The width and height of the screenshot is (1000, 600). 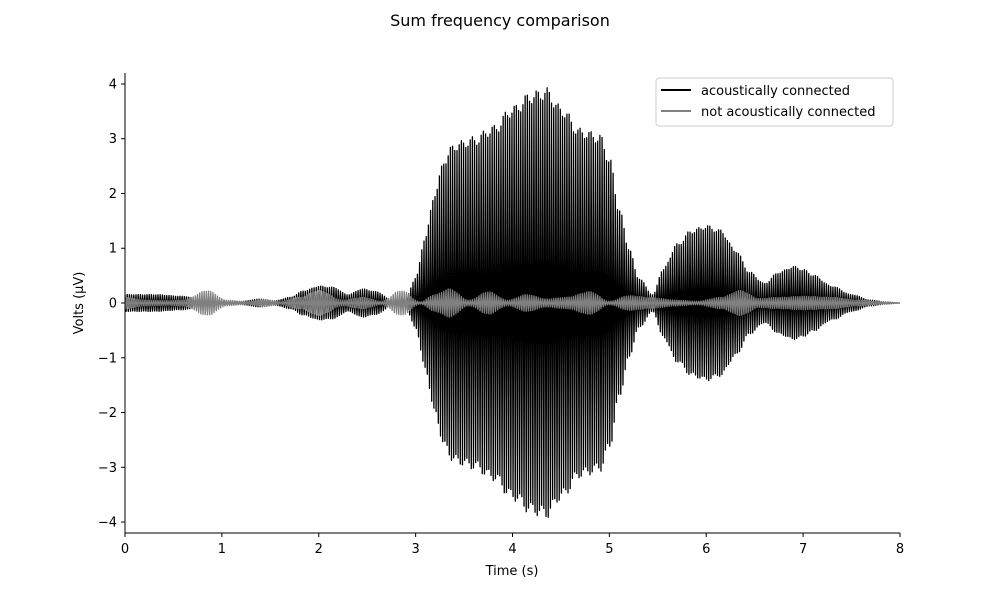 I want to click on x-axis-label: Time (s), so click(x=512, y=571).